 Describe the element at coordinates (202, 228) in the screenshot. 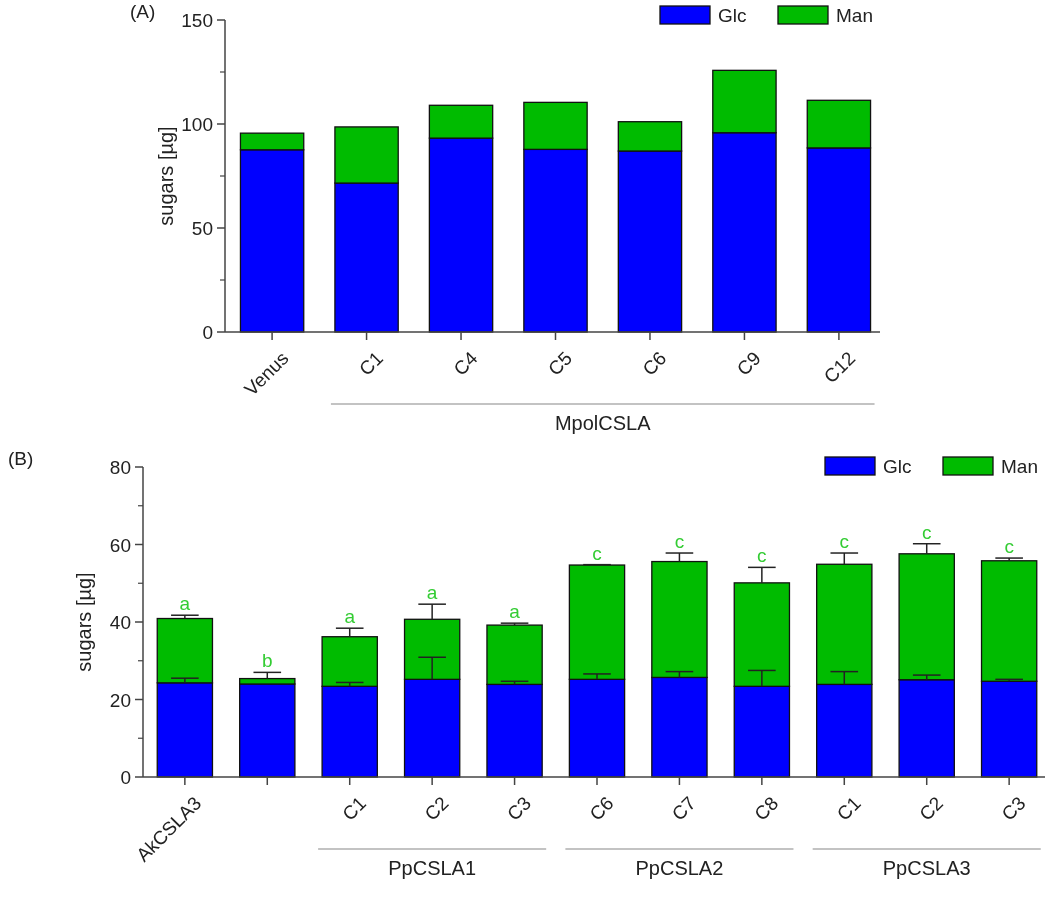

I see `y-tick-label: 50` at that location.